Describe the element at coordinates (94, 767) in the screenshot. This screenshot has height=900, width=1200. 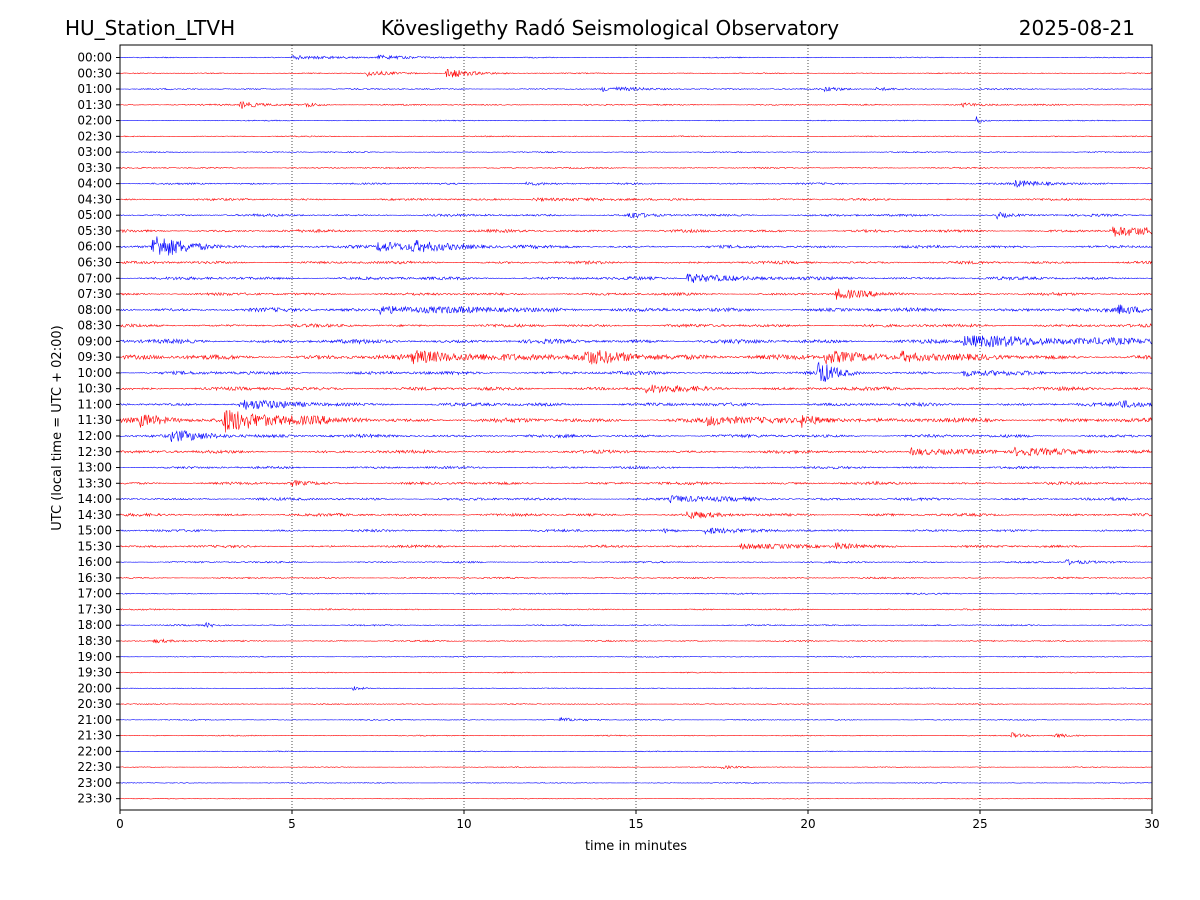
I see `y-tick-label: 22:30` at that location.